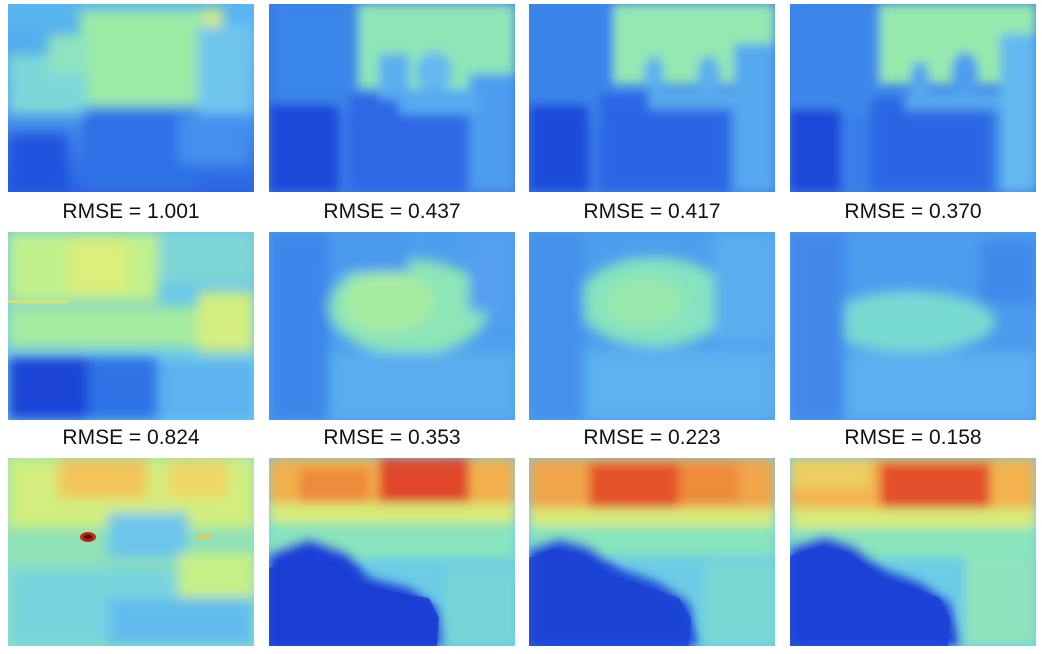  What do you see at coordinates (131, 552) in the screenshot?
I see `depth-map-row3-col1` at bounding box center [131, 552].